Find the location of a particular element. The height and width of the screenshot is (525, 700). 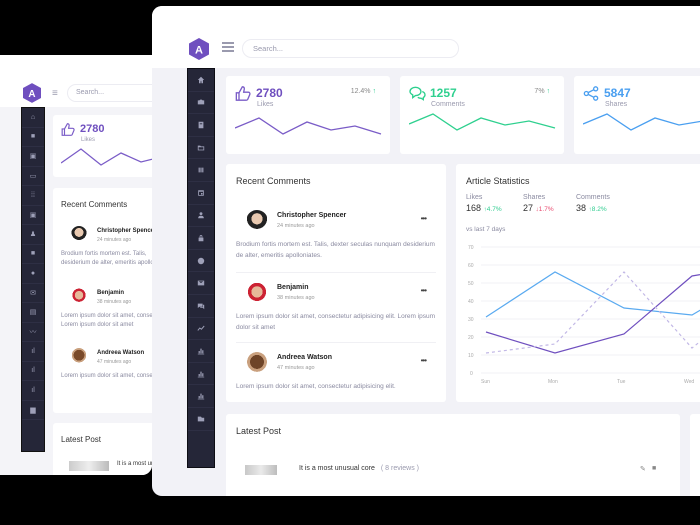

back-recent-comments-title: Recent Comments is located at coordinates (94, 204).